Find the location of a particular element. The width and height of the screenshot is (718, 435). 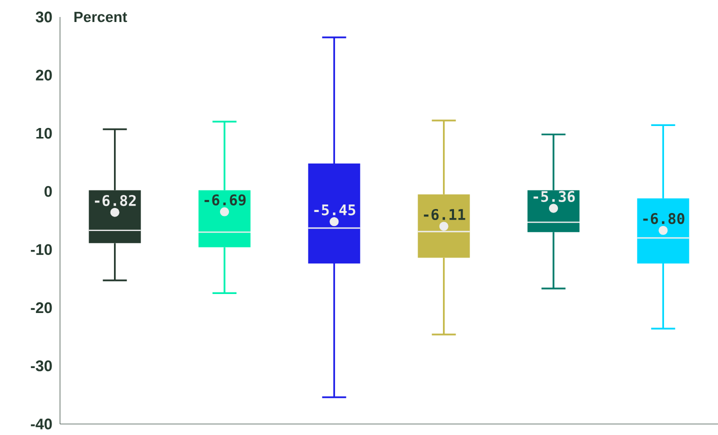

y-tick-label: -40 is located at coordinates (41, 424).